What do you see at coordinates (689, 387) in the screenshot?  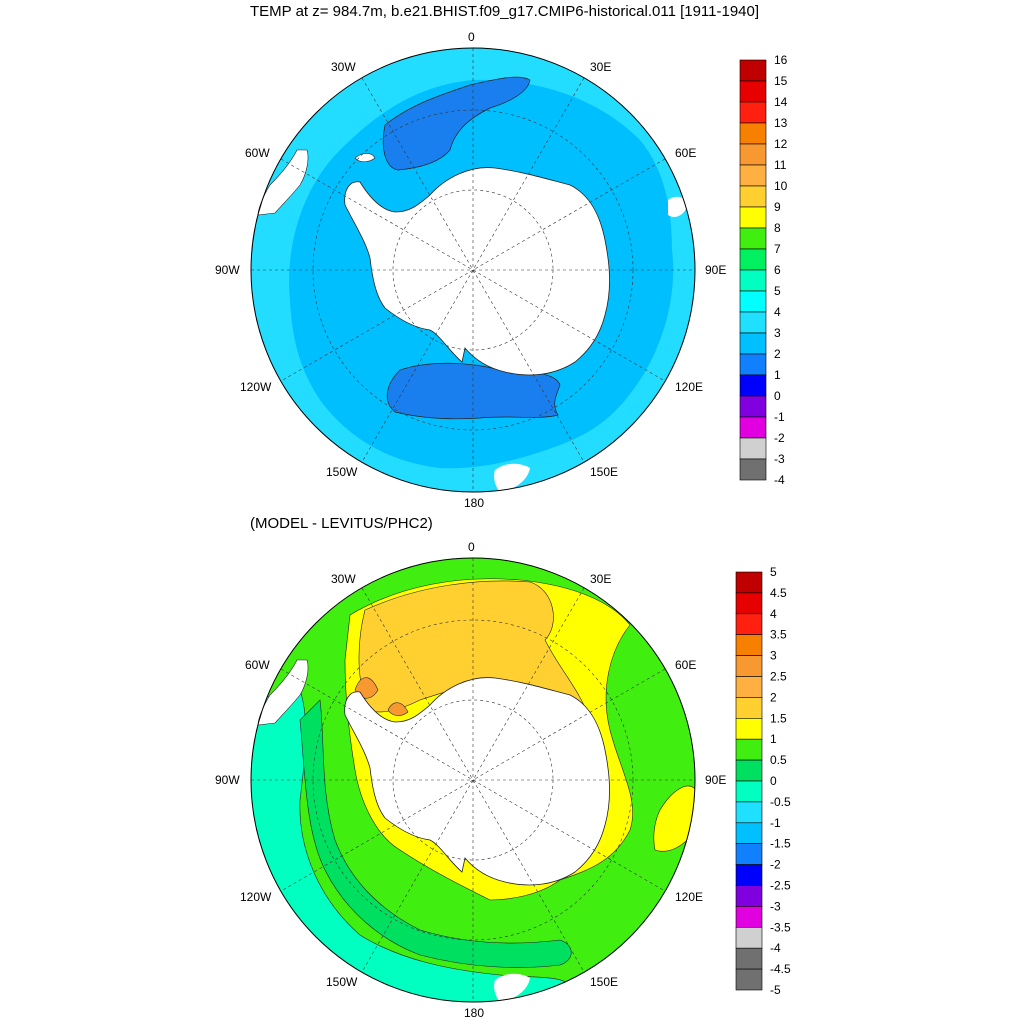 I see `top-lon-label-120e: 120E` at bounding box center [689, 387].